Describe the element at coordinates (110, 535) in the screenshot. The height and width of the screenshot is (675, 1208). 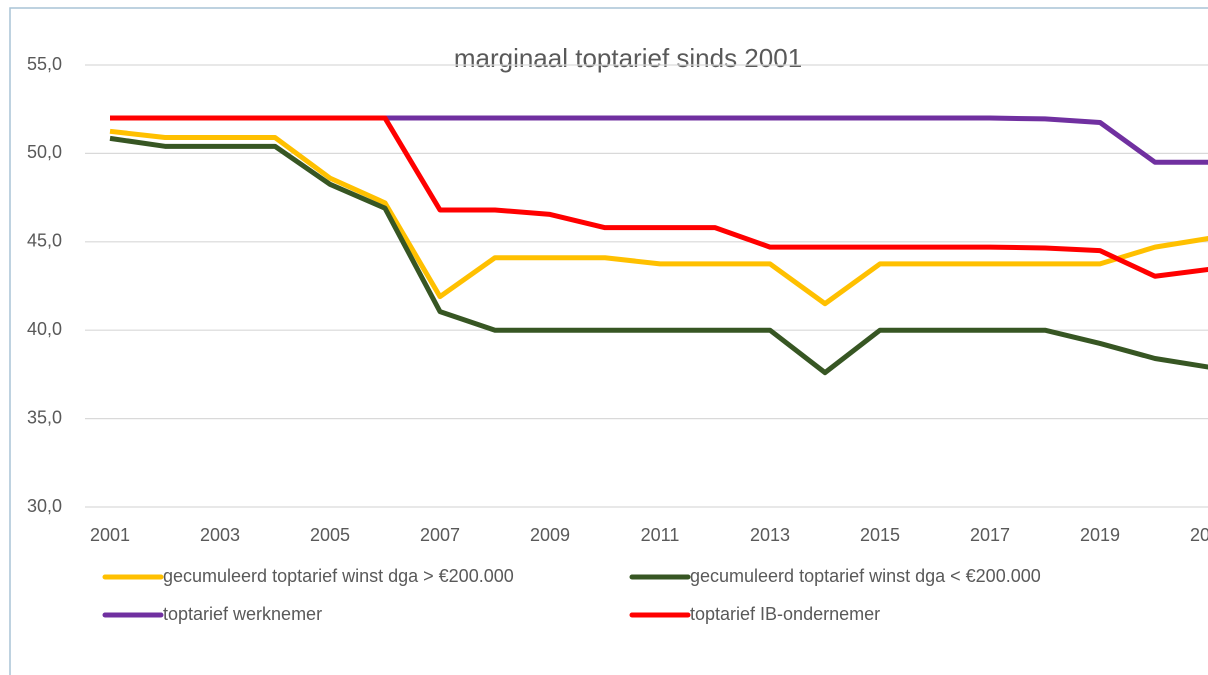
I see `x-tick-label: 2001` at that location.